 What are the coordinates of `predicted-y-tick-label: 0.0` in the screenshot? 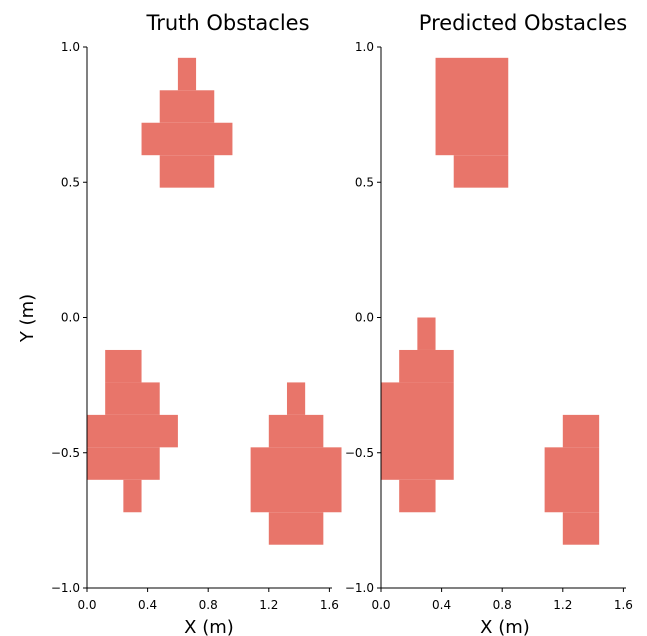 It's located at (364, 318).